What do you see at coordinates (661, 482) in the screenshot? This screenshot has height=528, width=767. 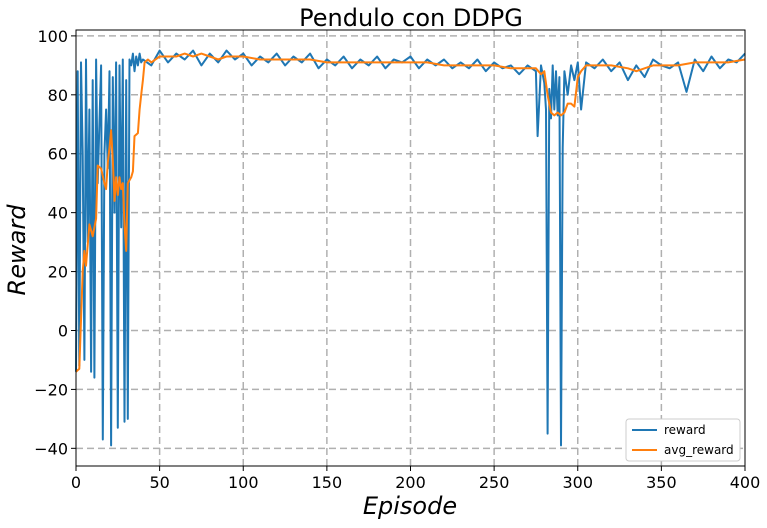 I see `x-tick-label: 350` at bounding box center [661, 482].